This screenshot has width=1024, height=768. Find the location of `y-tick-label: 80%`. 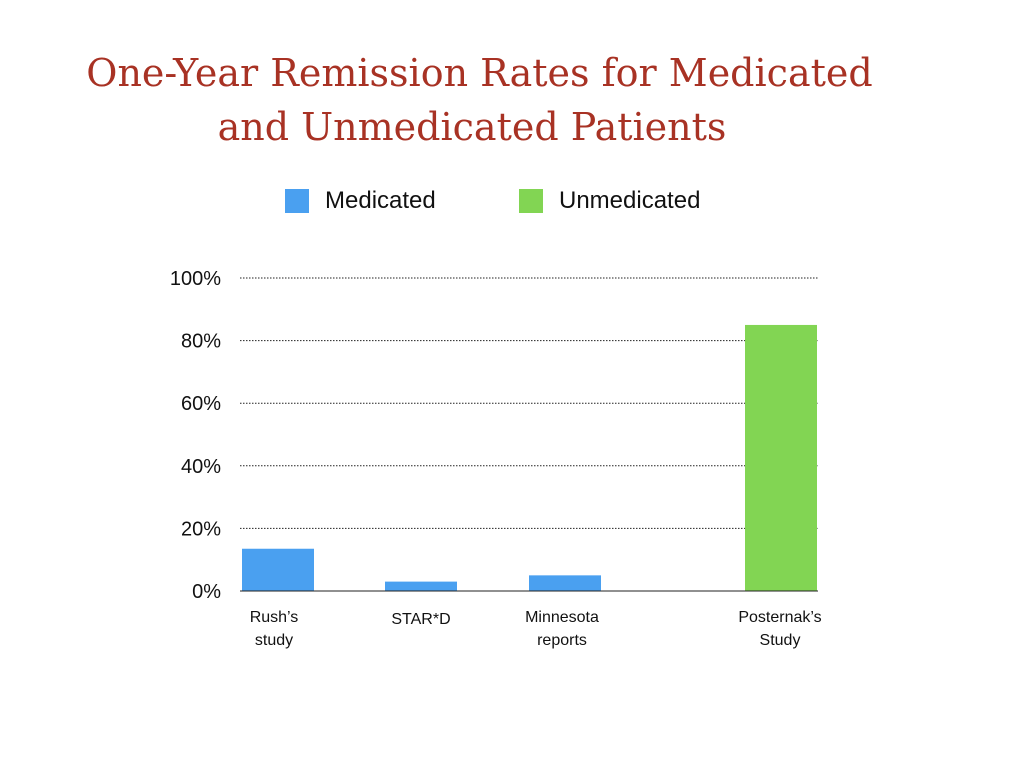

y-tick-label: 80% is located at coordinates (201, 342).